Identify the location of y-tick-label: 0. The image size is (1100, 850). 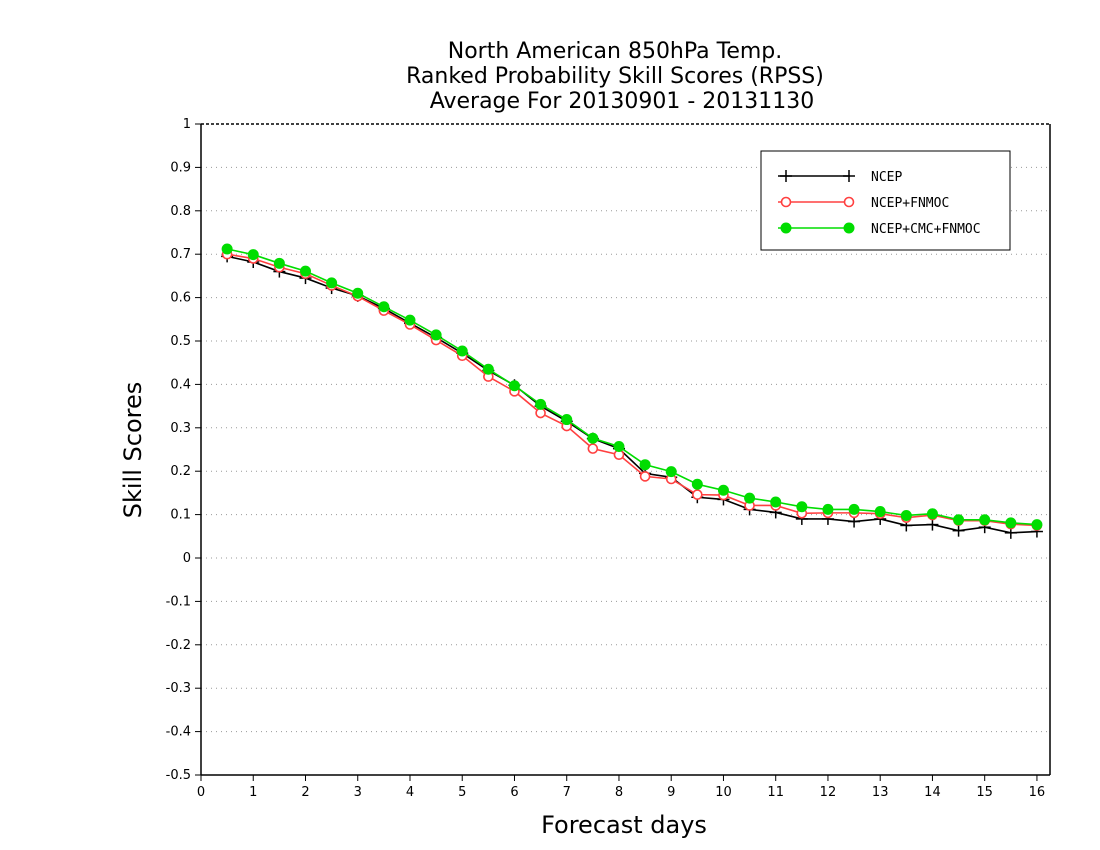
(187, 558).